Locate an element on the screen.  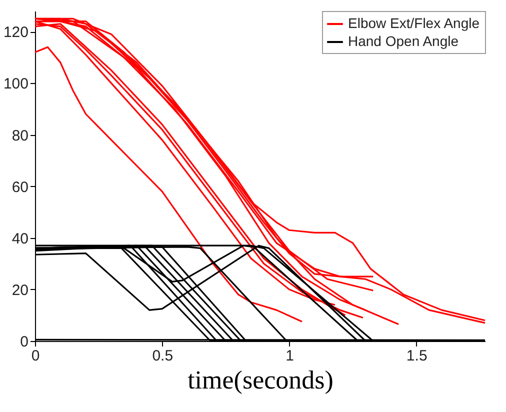
y-tick-label: 0 is located at coordinates (24, 342).